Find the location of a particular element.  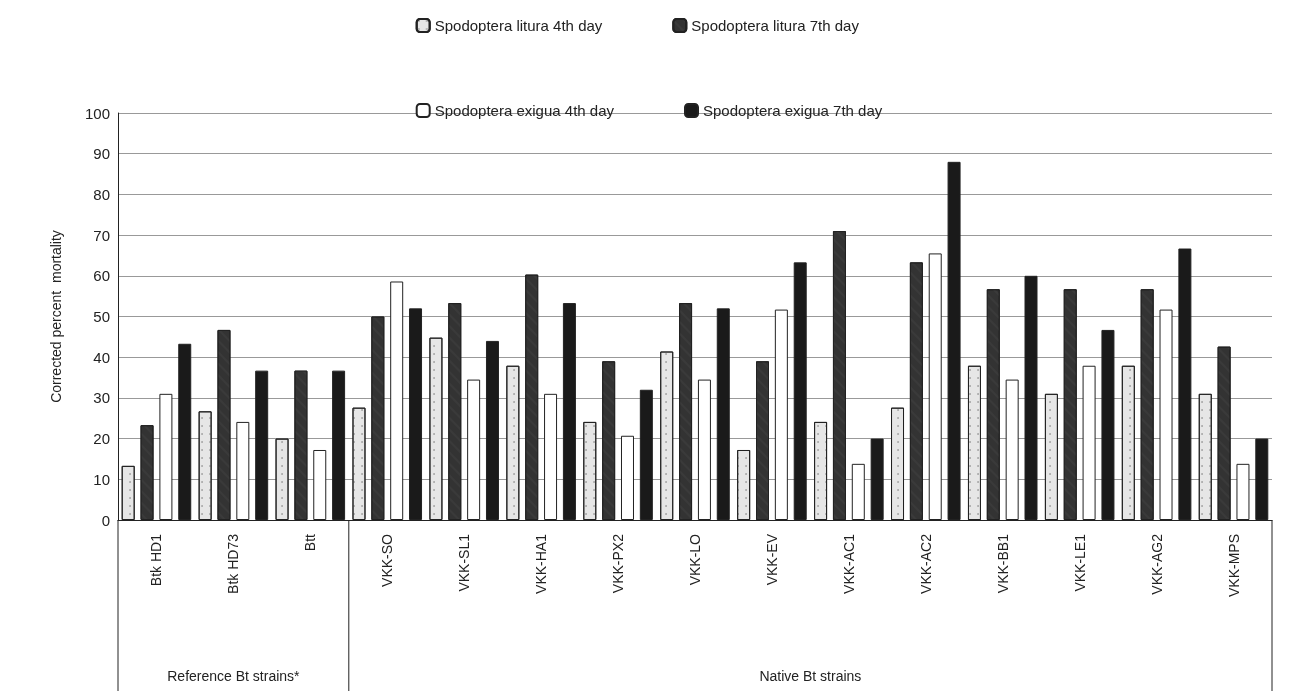

legend-label: Spodoptera exigua 4th day is located at coordinates (524, 110).